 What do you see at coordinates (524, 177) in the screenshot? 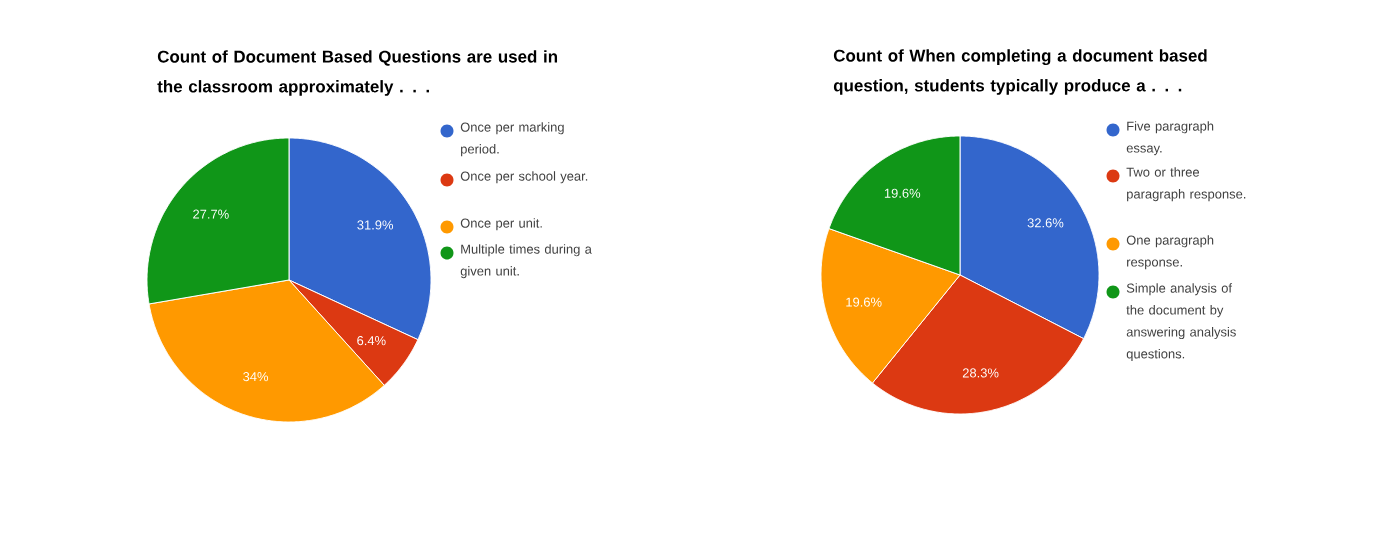
I see `legend-label: Once per school year.` at bounding box center [524, 177].